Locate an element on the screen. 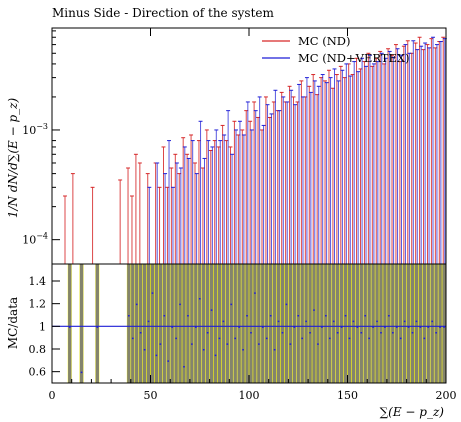 Image resolution: width=461 pixels, height=422 pixels. y-tick-label-lower: 1 is located at coordinates (42, 326).